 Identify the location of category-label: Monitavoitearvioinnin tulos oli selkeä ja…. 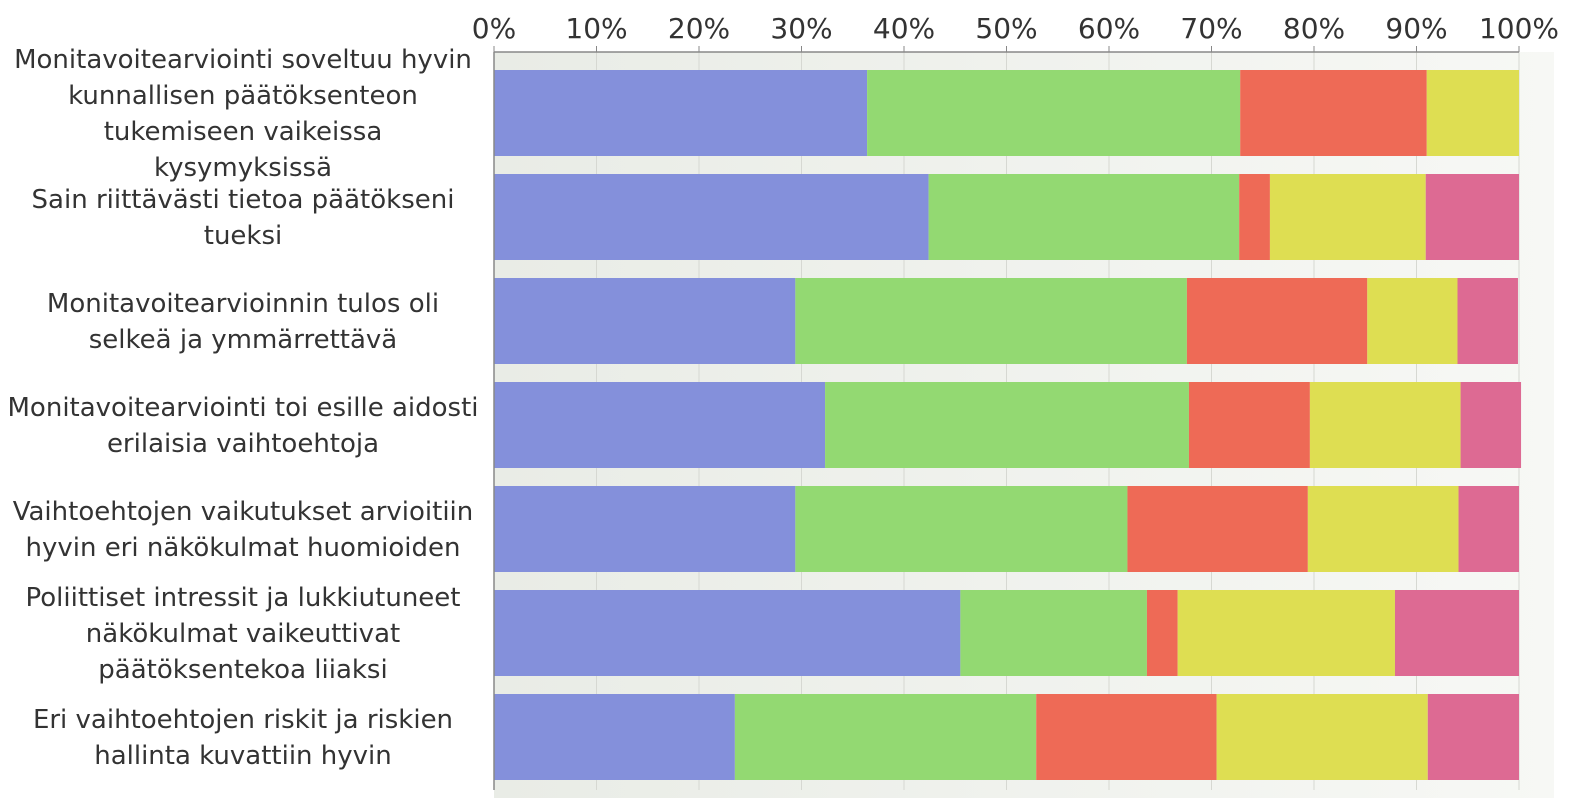
(243, 322).